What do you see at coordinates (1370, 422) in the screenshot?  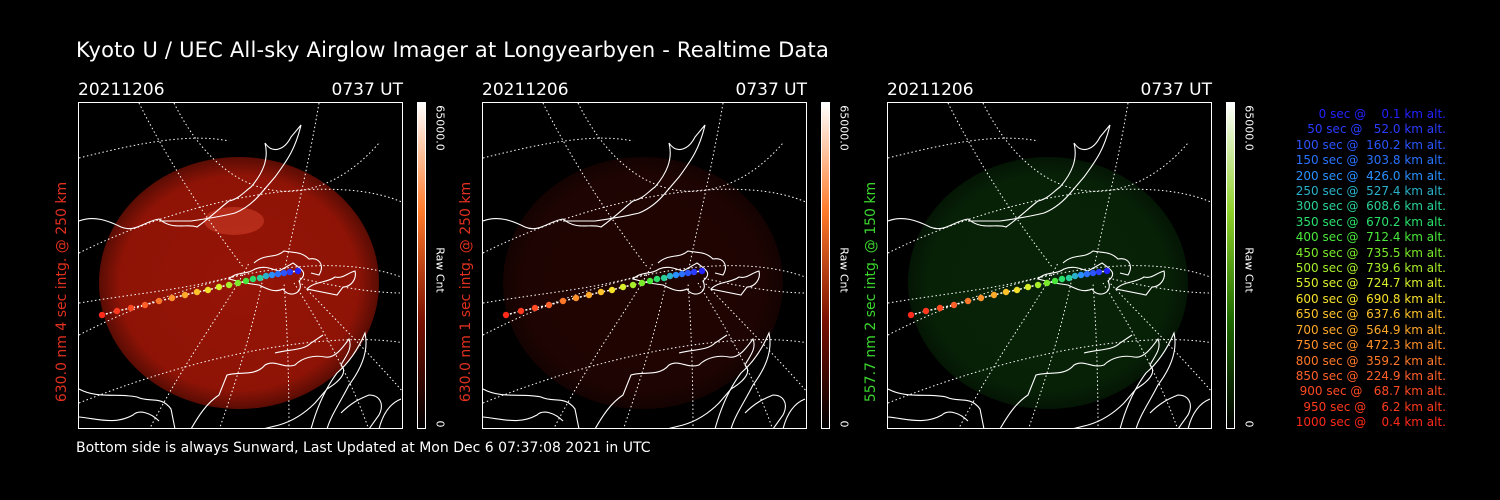 I see `legend-entry: 1000 sec @ 0.4 km alt.` at bounding box center [1370, 422].